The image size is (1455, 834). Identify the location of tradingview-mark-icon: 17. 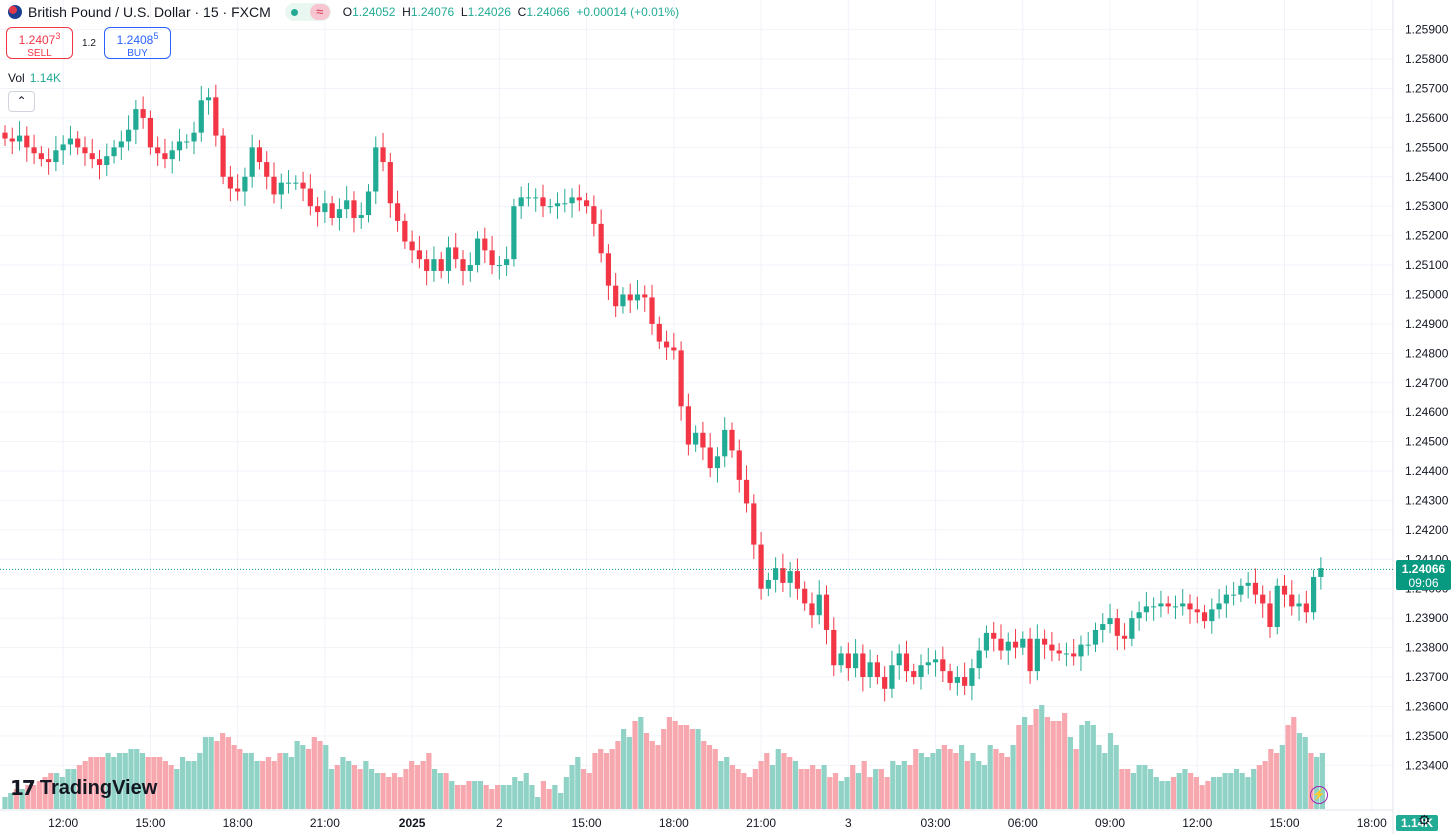
(23, 788).